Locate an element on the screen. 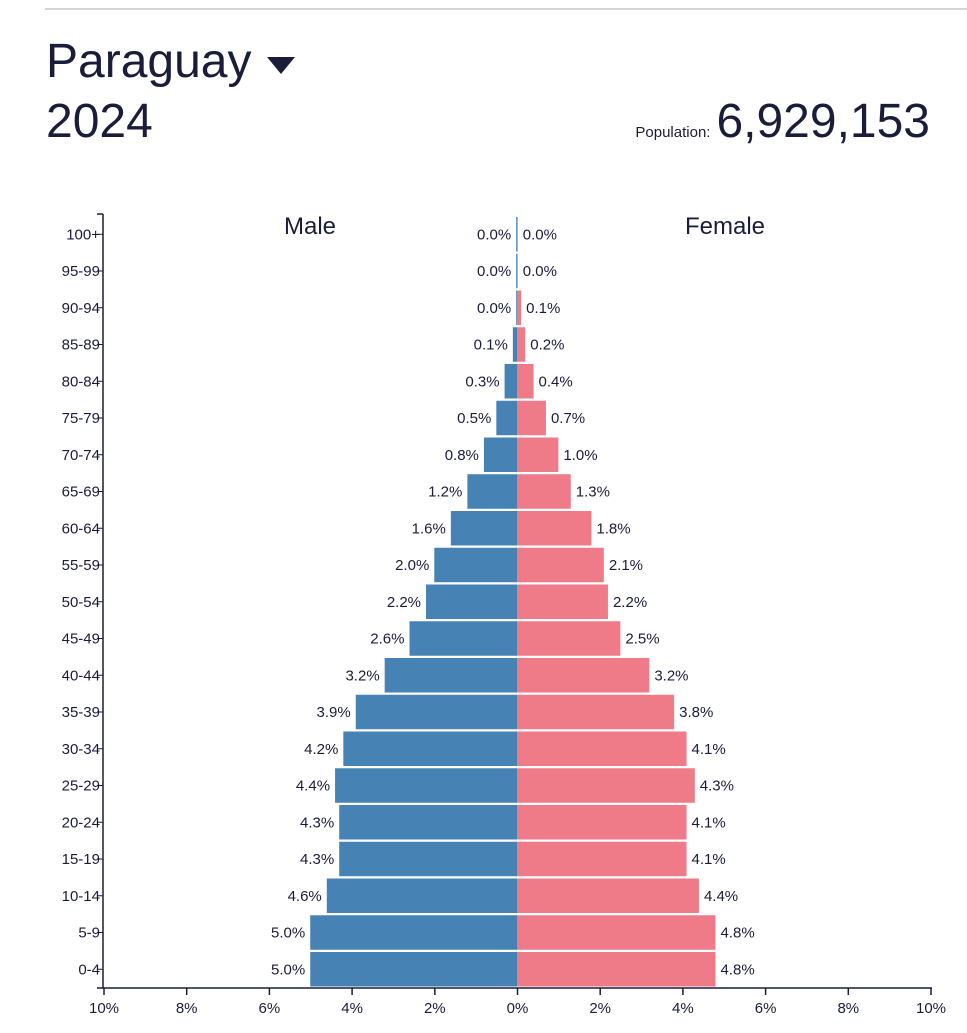  age-group-label: 80-84 is located at coordinates (81, 381).